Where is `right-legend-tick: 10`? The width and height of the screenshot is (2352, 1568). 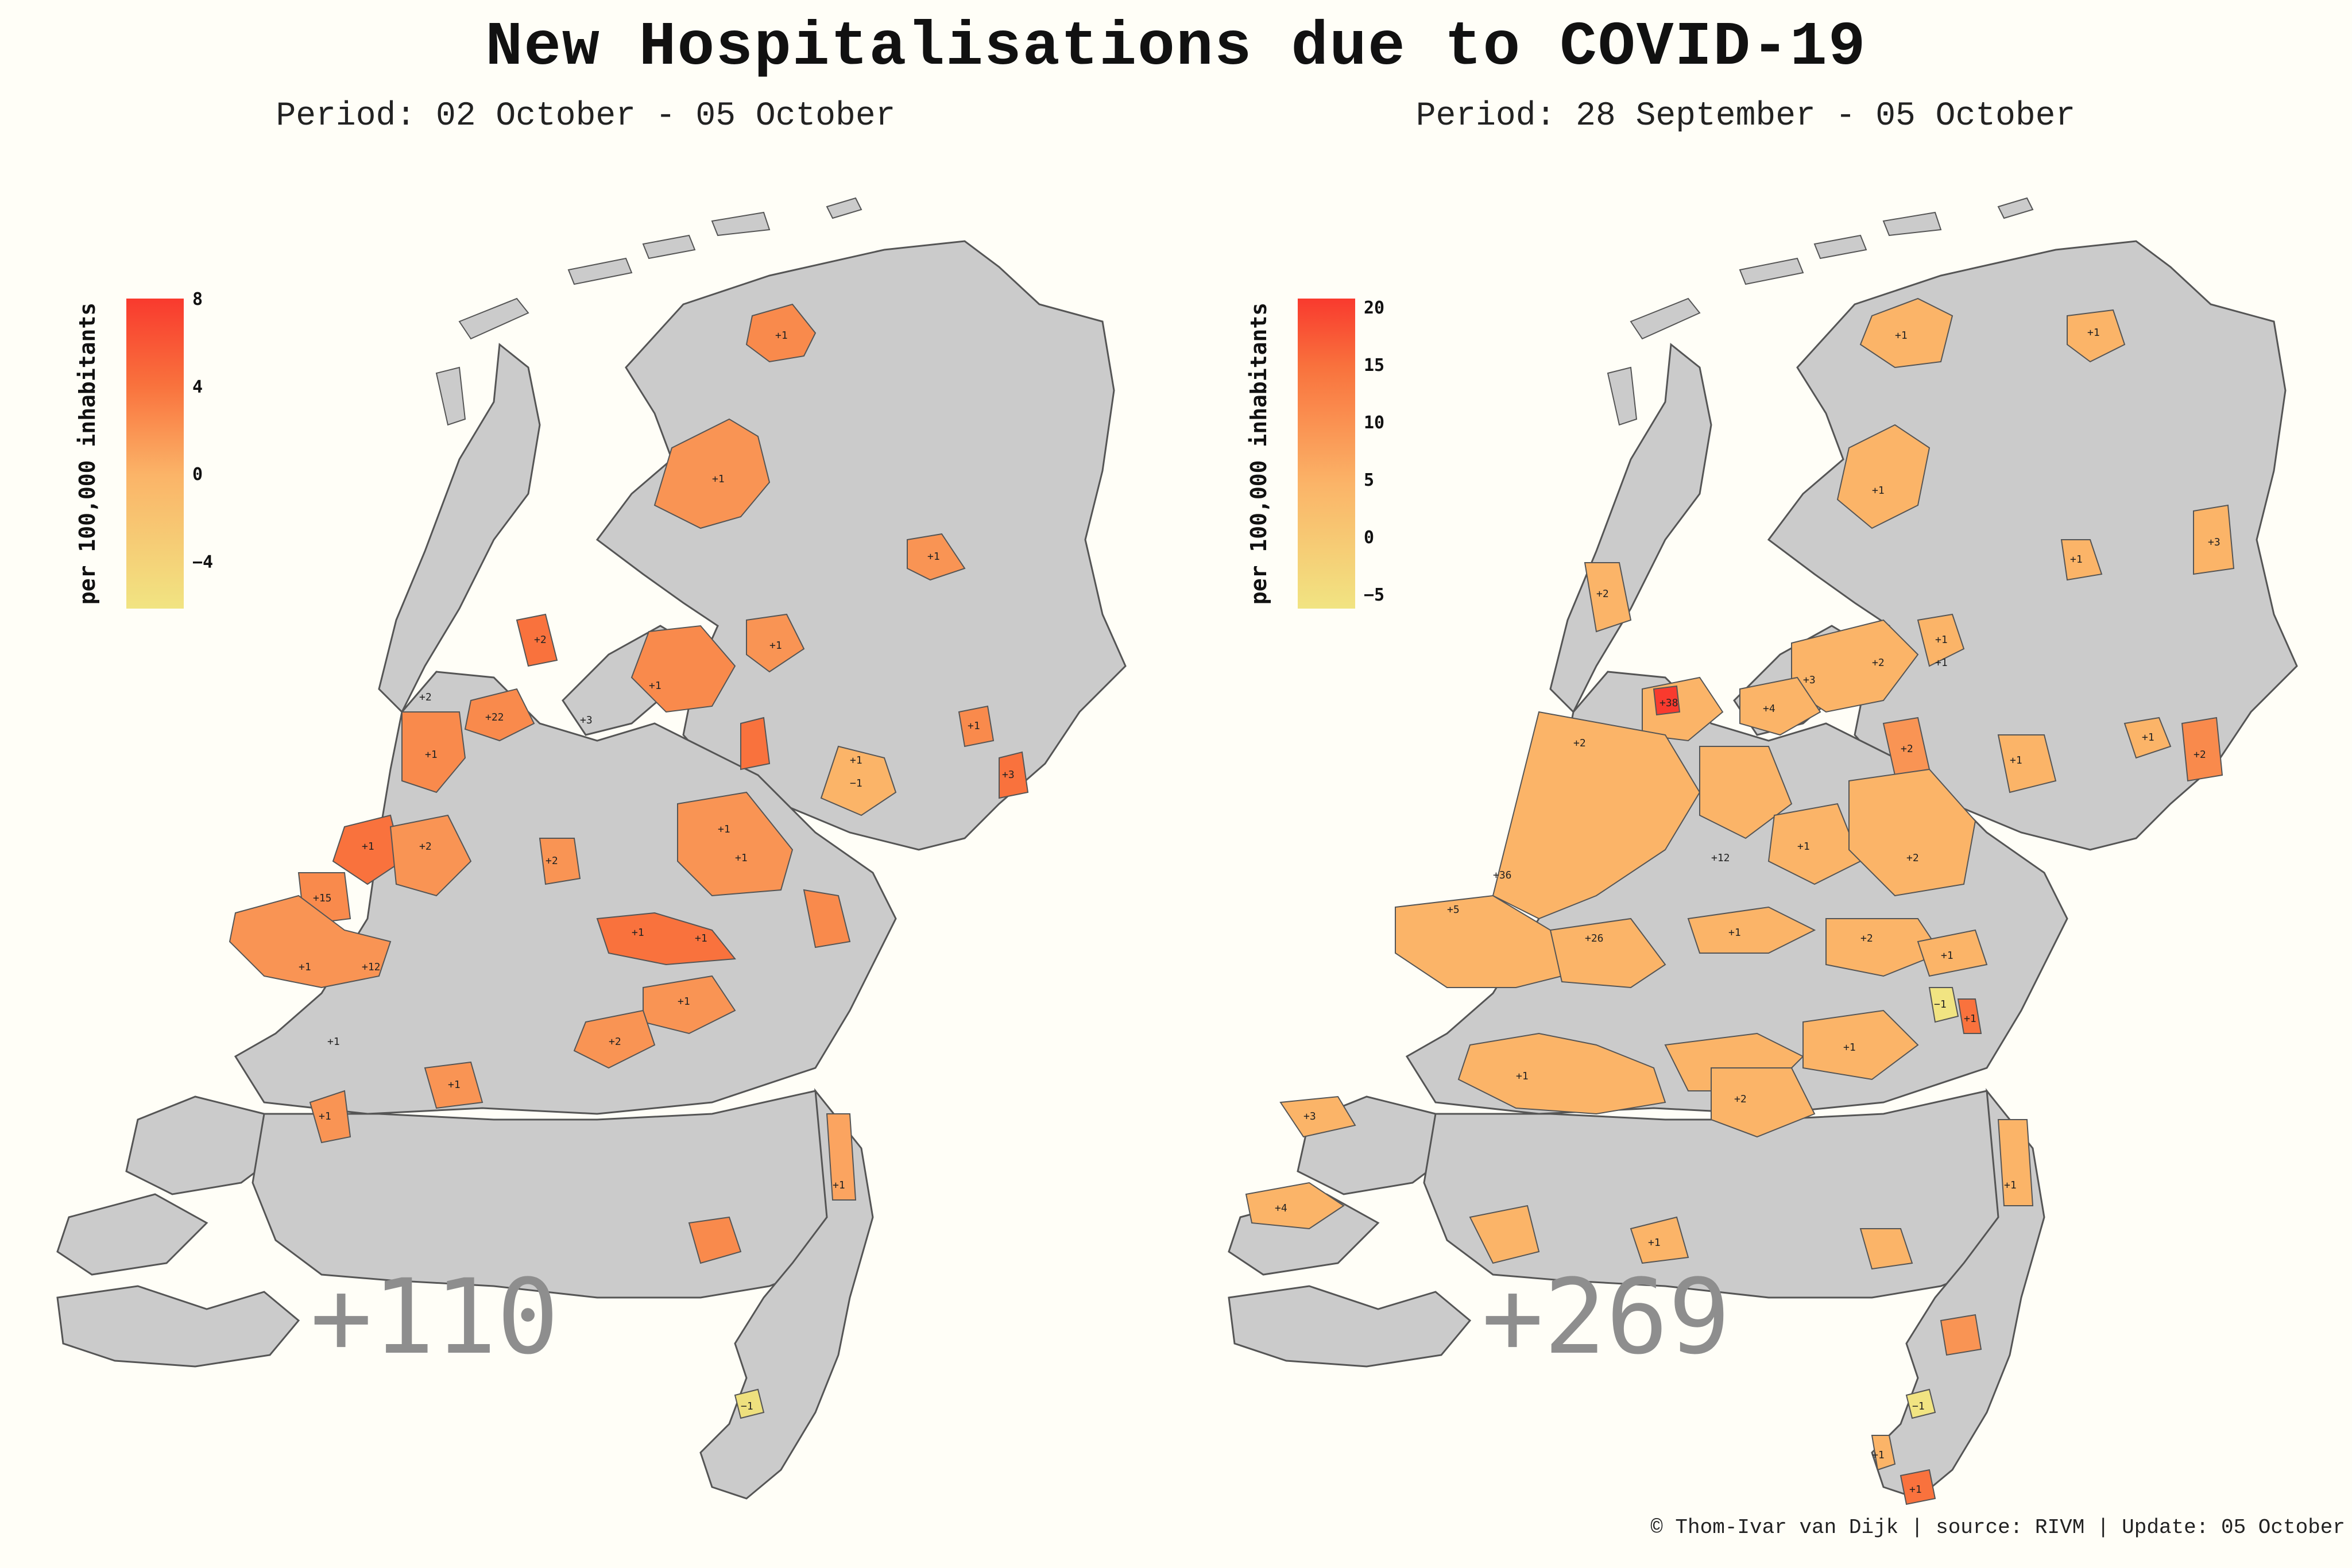 right-legend-tick: 10 is located at coordinates (1374, 423).